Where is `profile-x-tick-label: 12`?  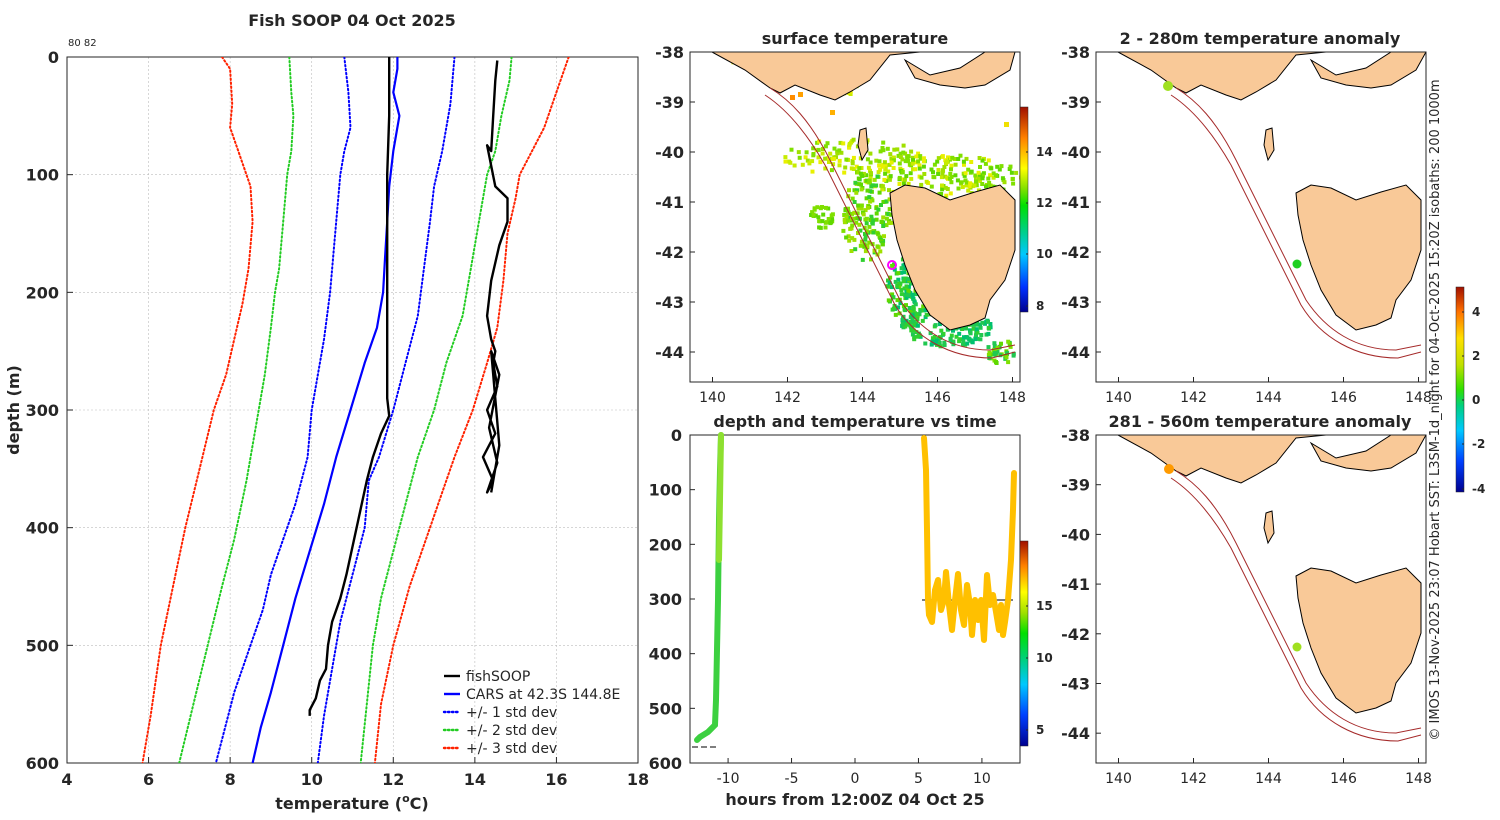
profile-x-tick-label: 12 is located at coordinates (393, 779).